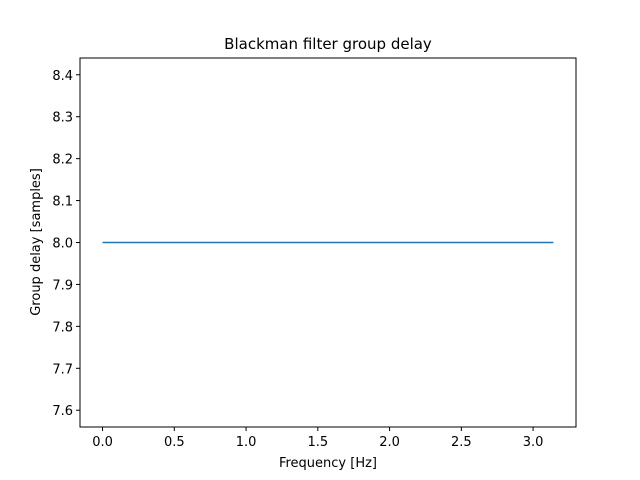 The image size is (640, 480). What do you see at coordinates (62, 76) in the screenshot?
I see `y-tick-label: 8.4` at bounding box center [62, 76].